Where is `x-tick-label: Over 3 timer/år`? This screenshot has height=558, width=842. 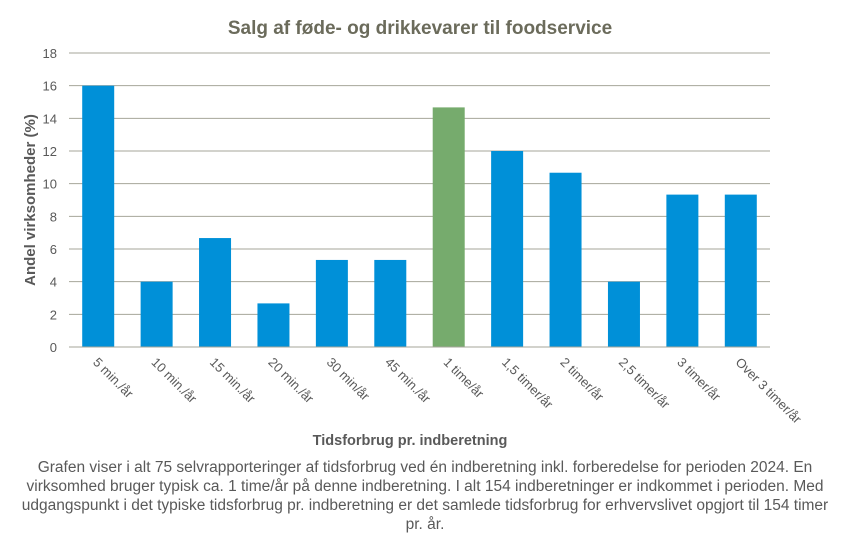 x-tick-label: Over 3 timer/år is located at coordinates (769, 391).